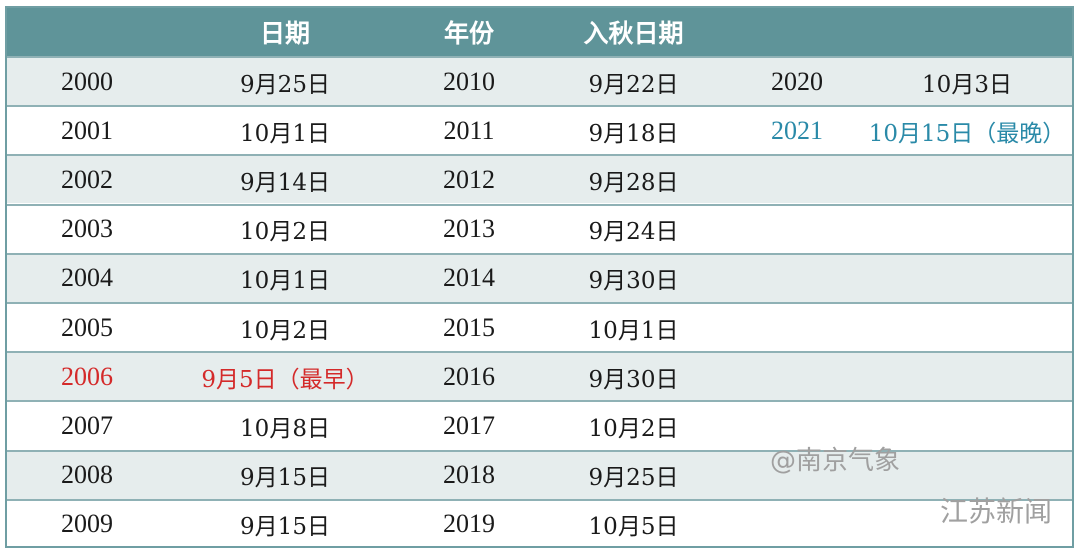  I want to click on year-cell: 2014, so click(469, 278).